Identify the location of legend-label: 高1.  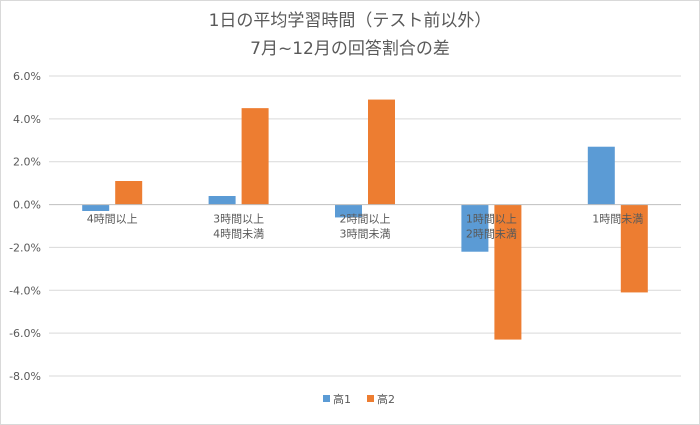
(342, 399).